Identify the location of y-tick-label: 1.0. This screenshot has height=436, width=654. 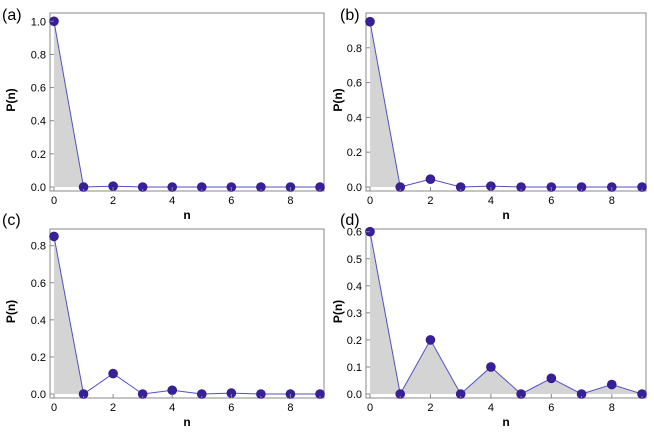
(38, 22).